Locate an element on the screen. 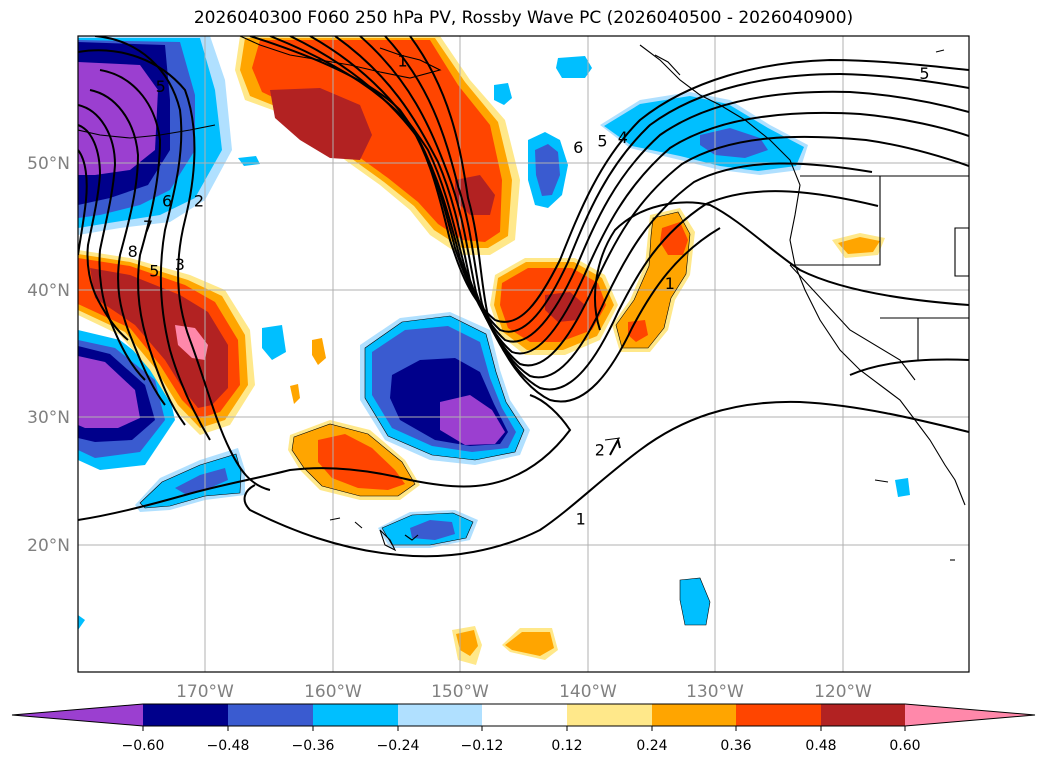 The height and width of the screenshot is (765, 1047). neg-anomaly-c-purple is located at coordinates (472, 420).